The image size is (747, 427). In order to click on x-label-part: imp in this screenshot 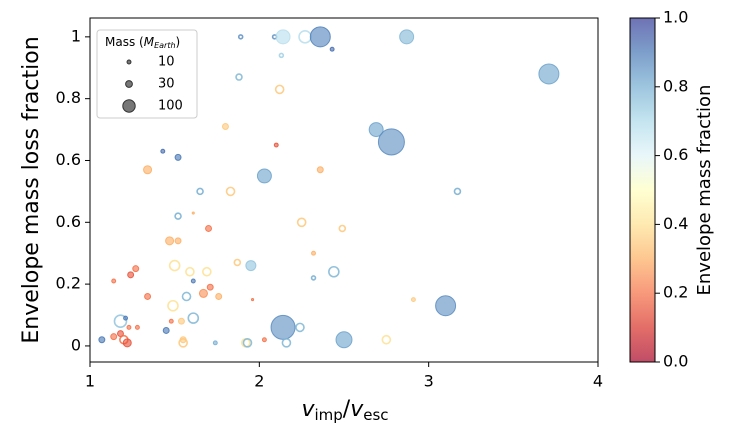, I will do `click(328, 415)`.